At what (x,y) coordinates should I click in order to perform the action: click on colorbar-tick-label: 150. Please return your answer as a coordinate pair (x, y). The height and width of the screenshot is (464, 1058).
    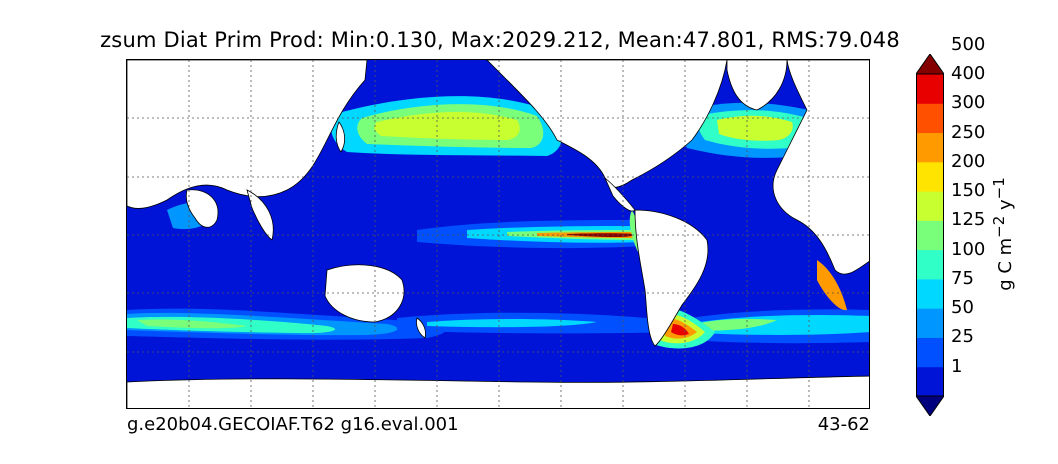
    Looking at the image, I should click on (968, 191).